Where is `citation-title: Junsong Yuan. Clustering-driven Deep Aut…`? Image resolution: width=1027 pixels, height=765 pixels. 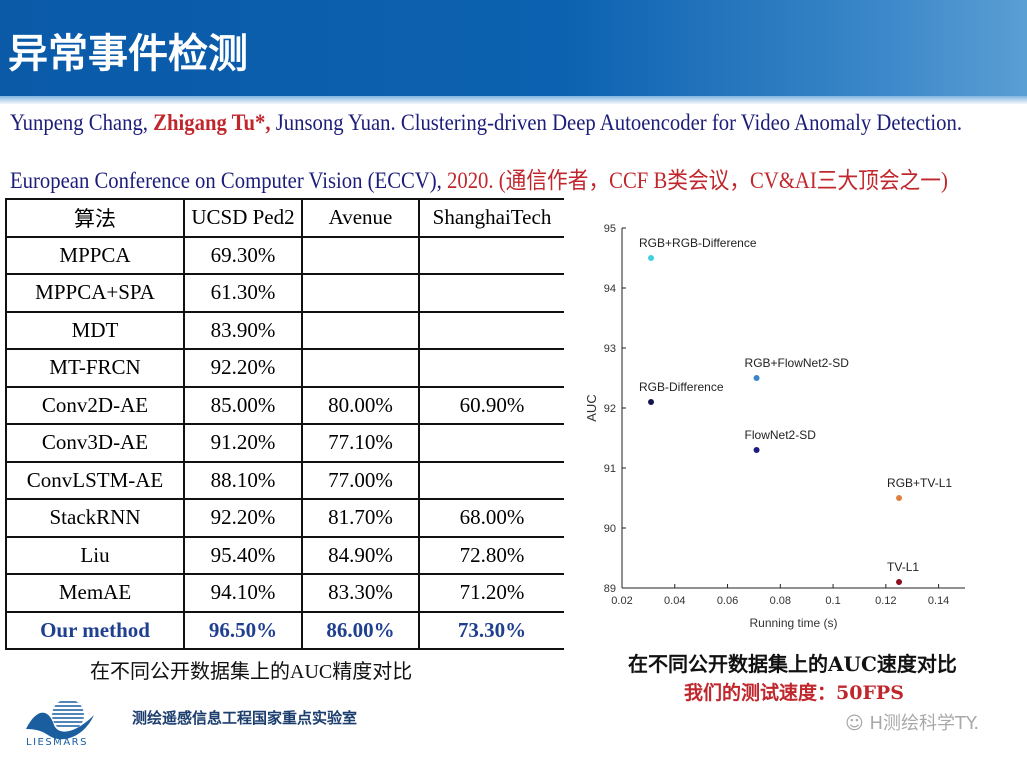 citation-title: Junsong Yuan. Clustering-driven Deep Aut… is located at coordinates (616, 122).